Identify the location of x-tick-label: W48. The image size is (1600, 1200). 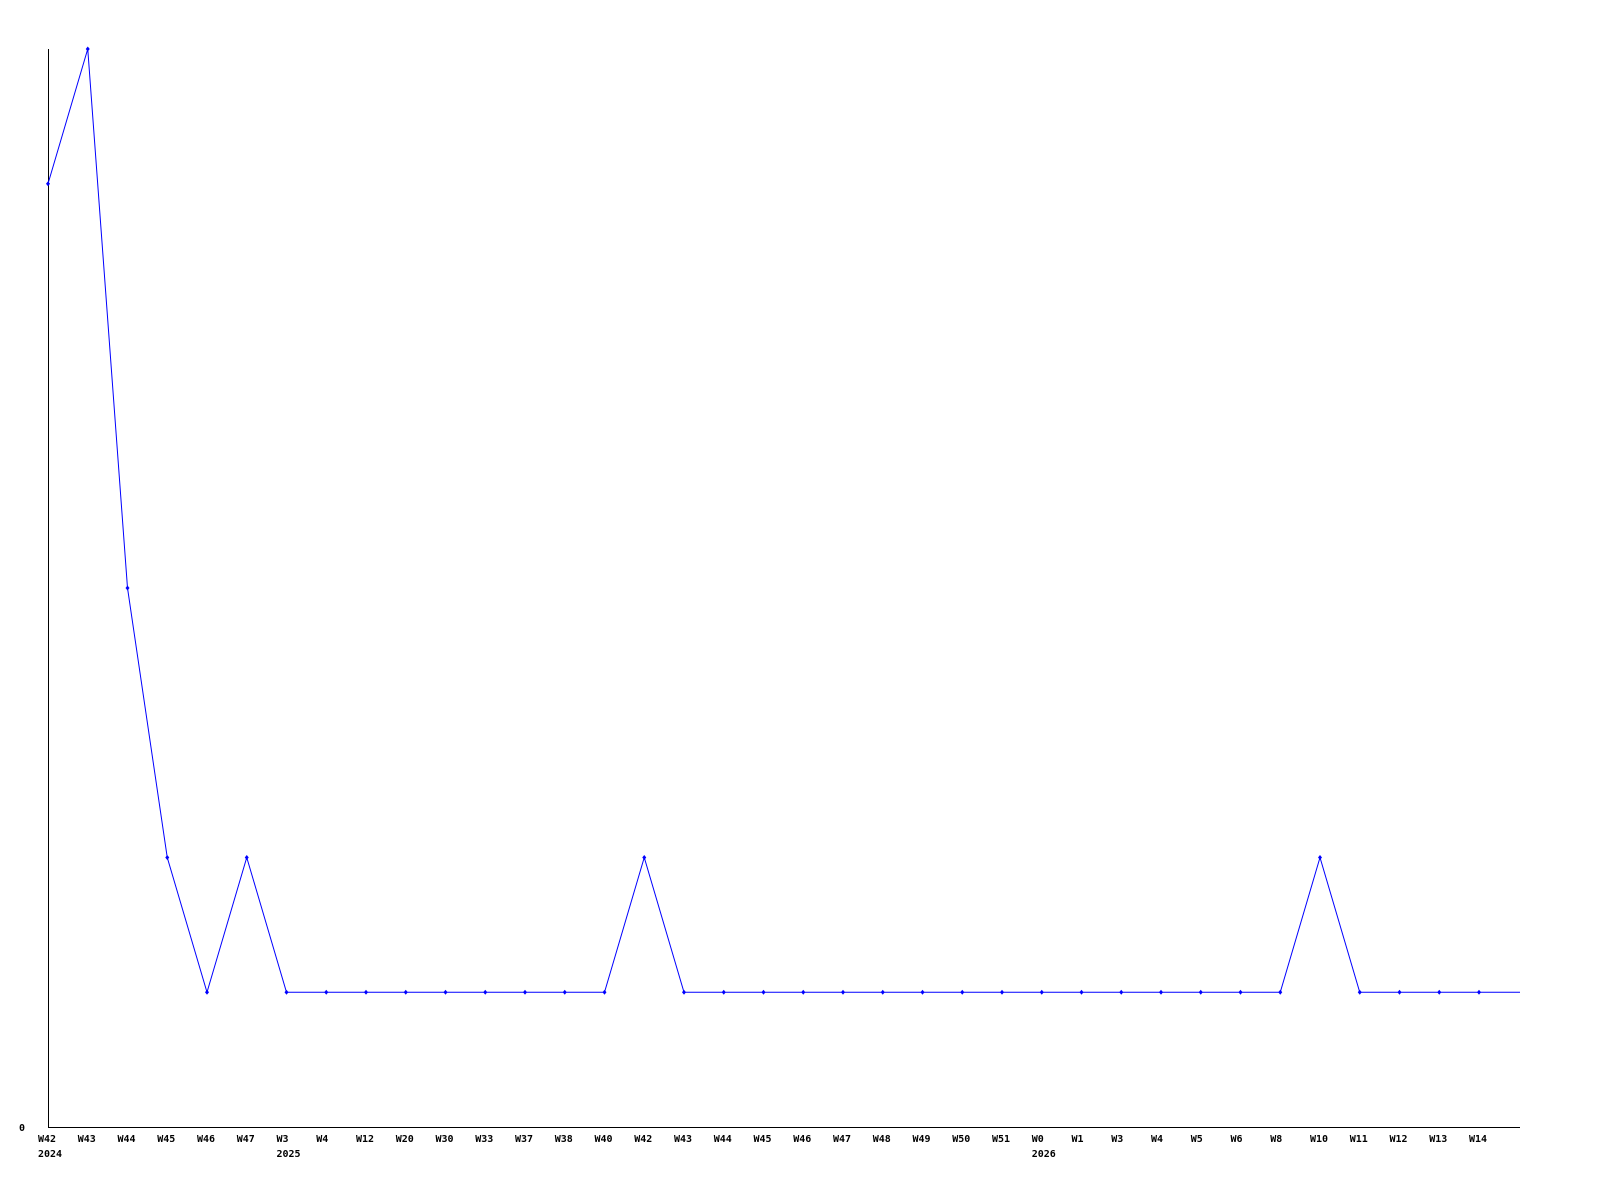
(882, 1139).